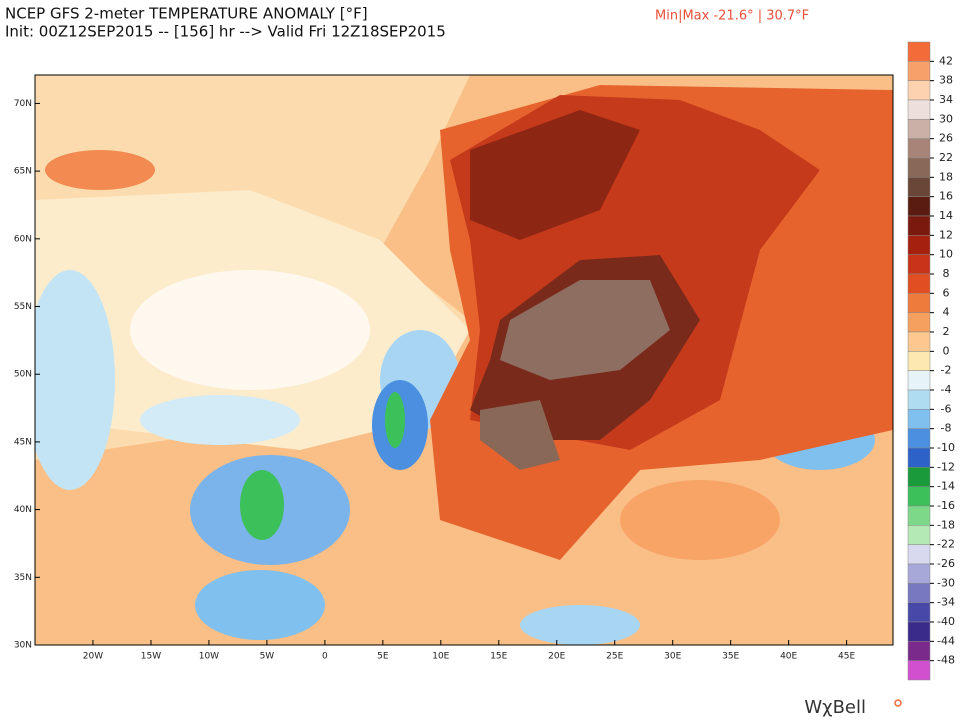 The width and height of the screenshot is (960, 724). What do you see at coordinates (946, 176) in the screenshot?
I see `colorbar-label: 18` at bounding box center [946, 176].